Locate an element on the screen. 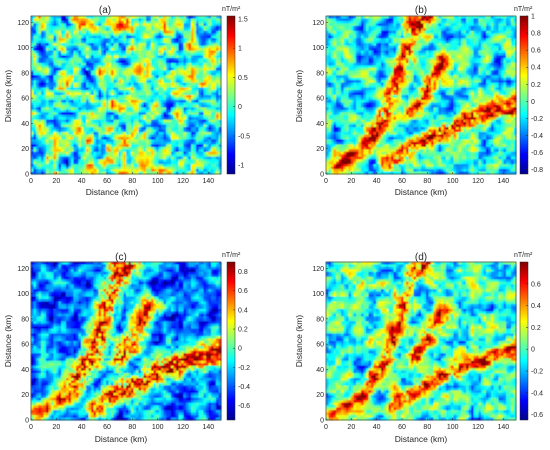 The image size is (550, 450). y-tick-label: 100 is located at coordinates (23, 48).